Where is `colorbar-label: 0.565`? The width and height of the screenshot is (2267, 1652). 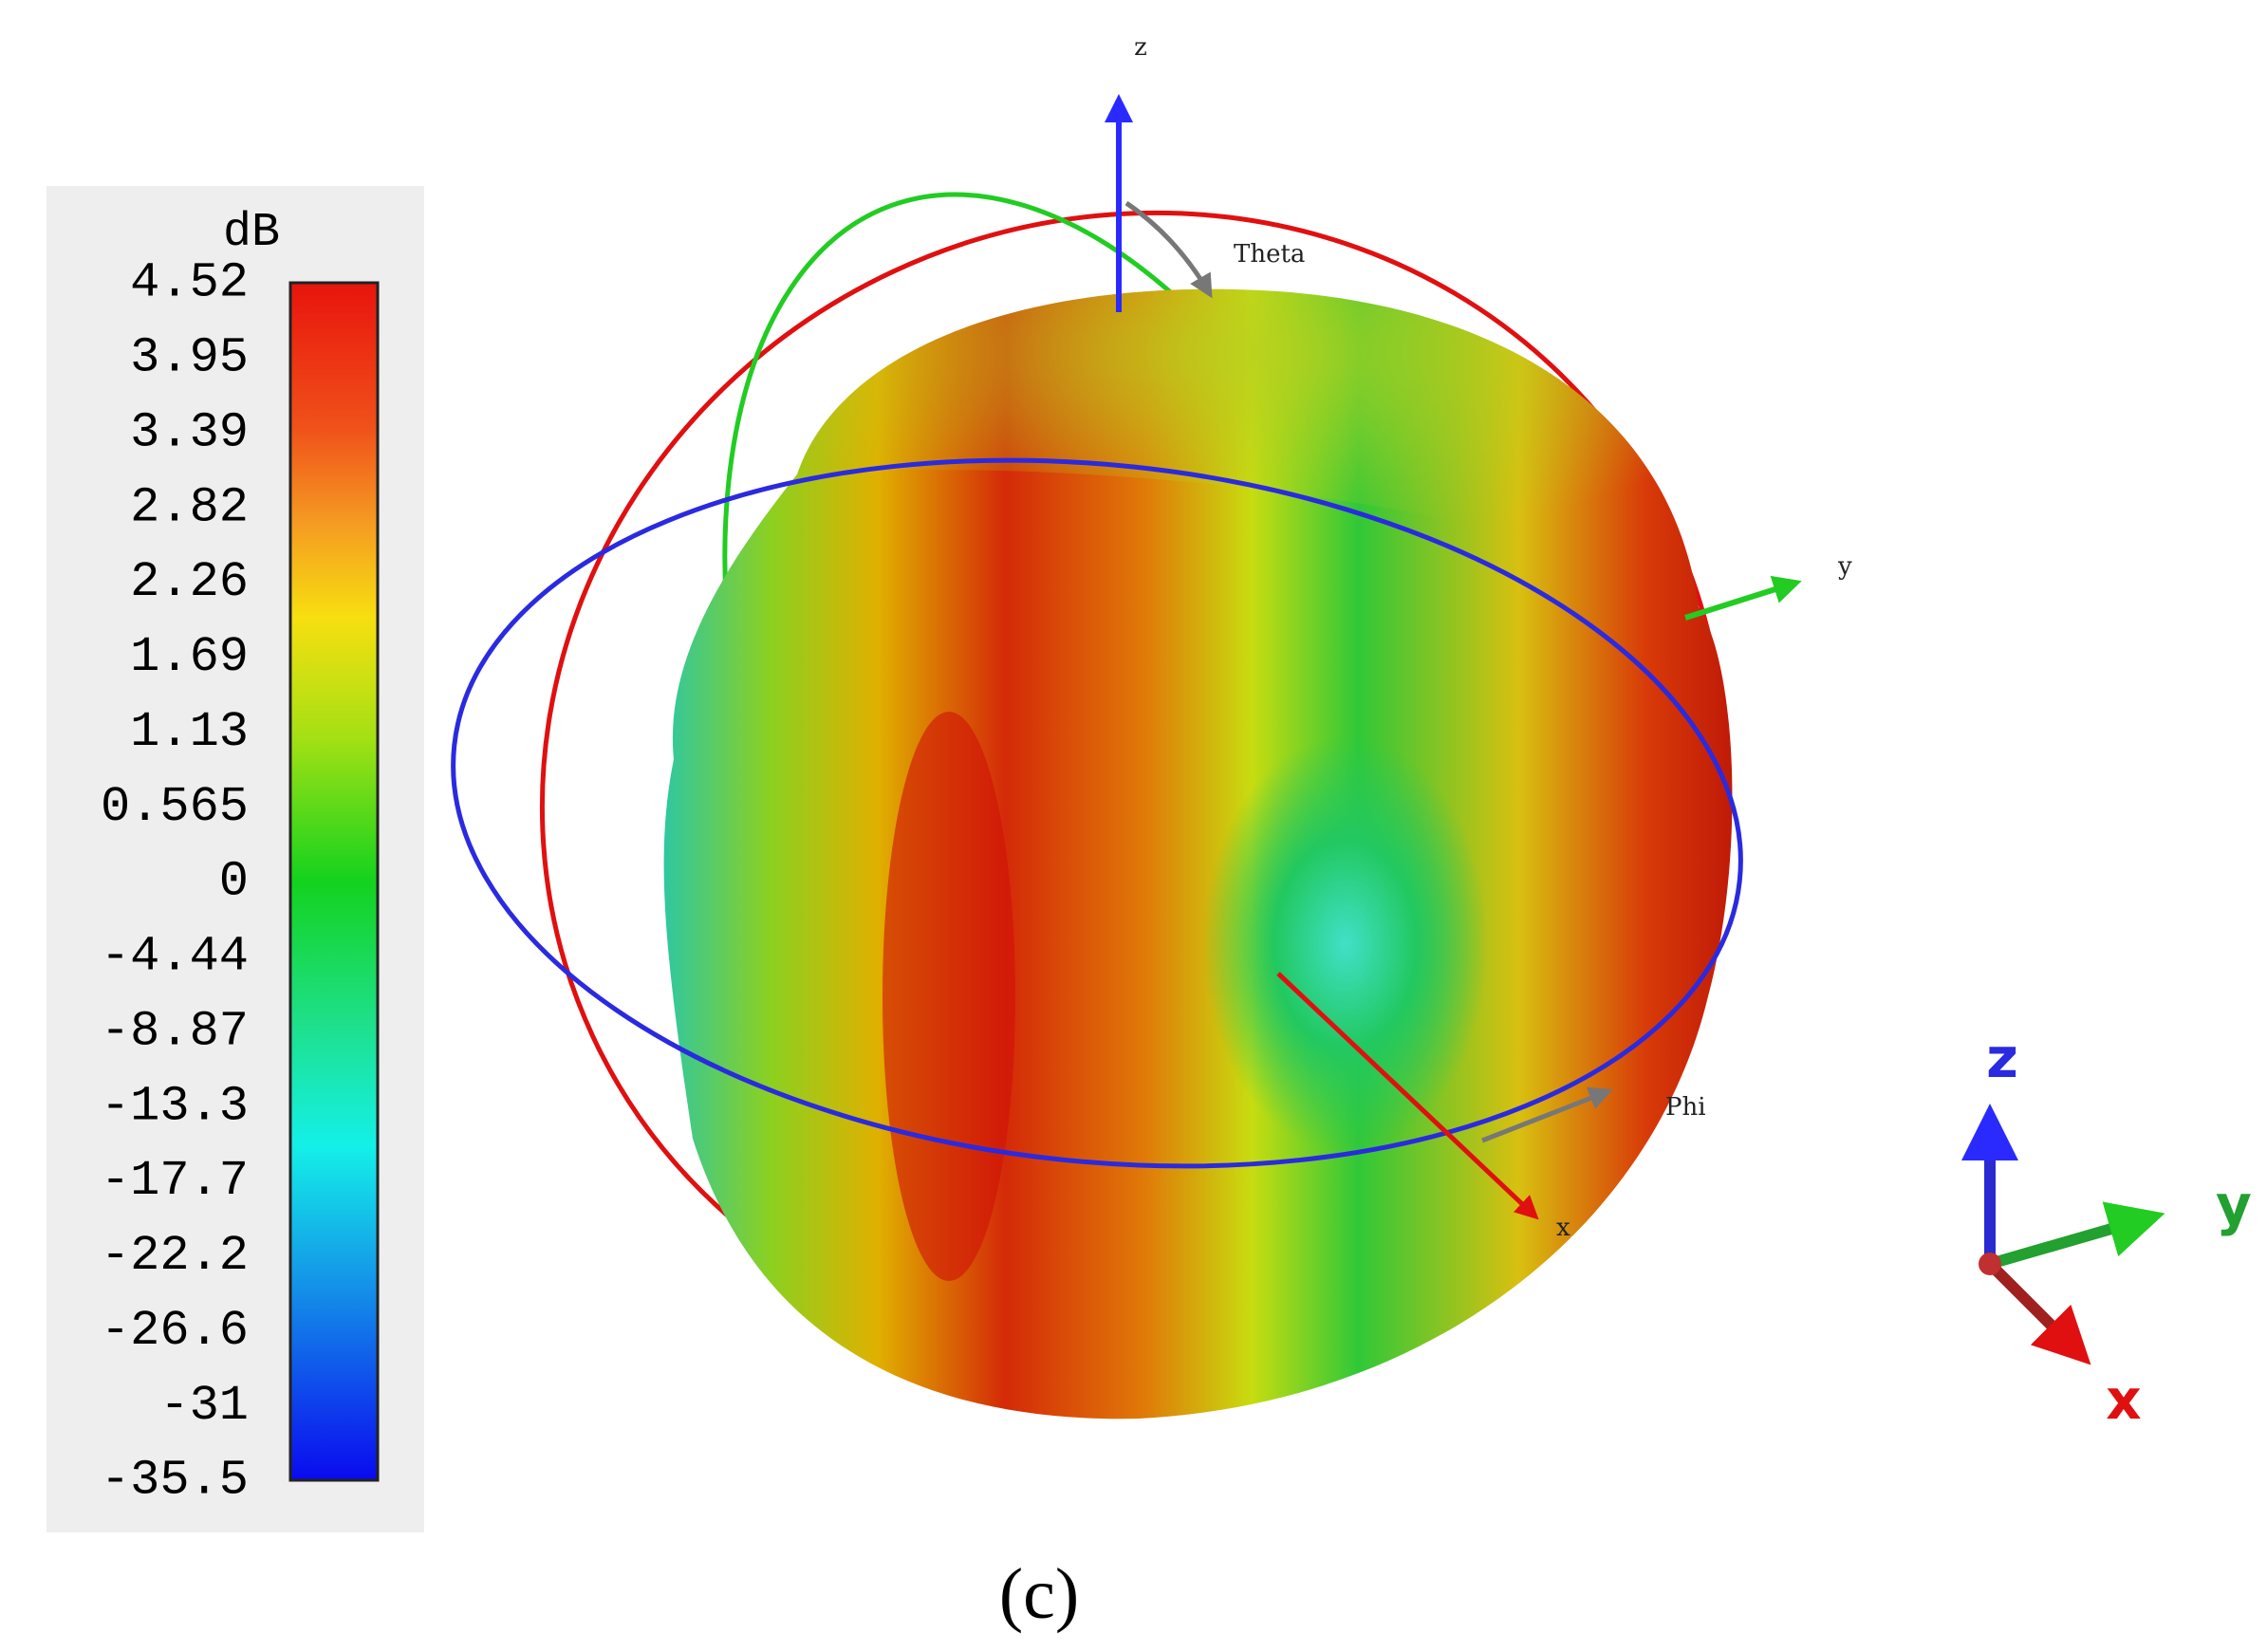
colorbar-label: 0.565 is located at coordinates (175, 807).